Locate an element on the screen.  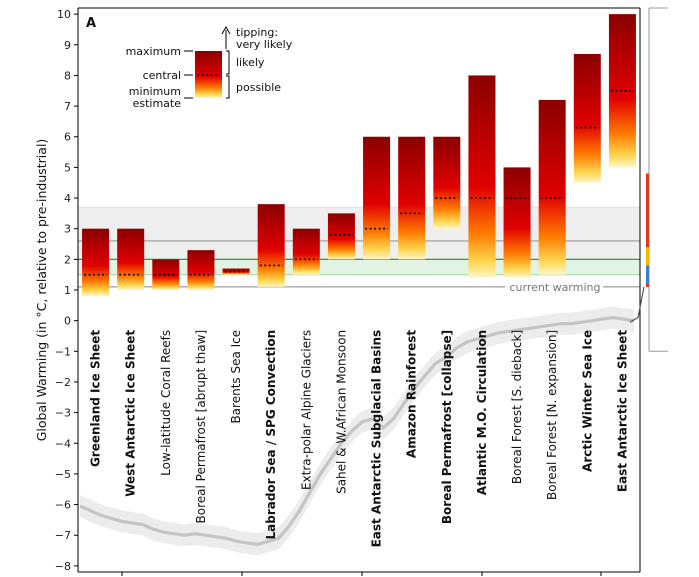
side-history-tail is located at coordinates (637, 304).